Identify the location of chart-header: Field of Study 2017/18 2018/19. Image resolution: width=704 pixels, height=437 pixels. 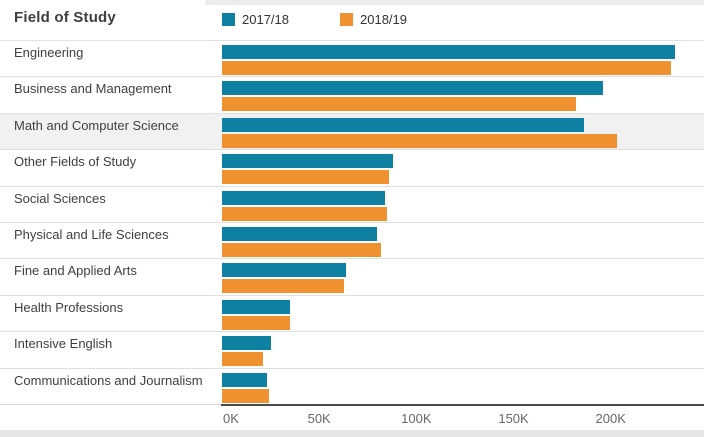
(352, 19).